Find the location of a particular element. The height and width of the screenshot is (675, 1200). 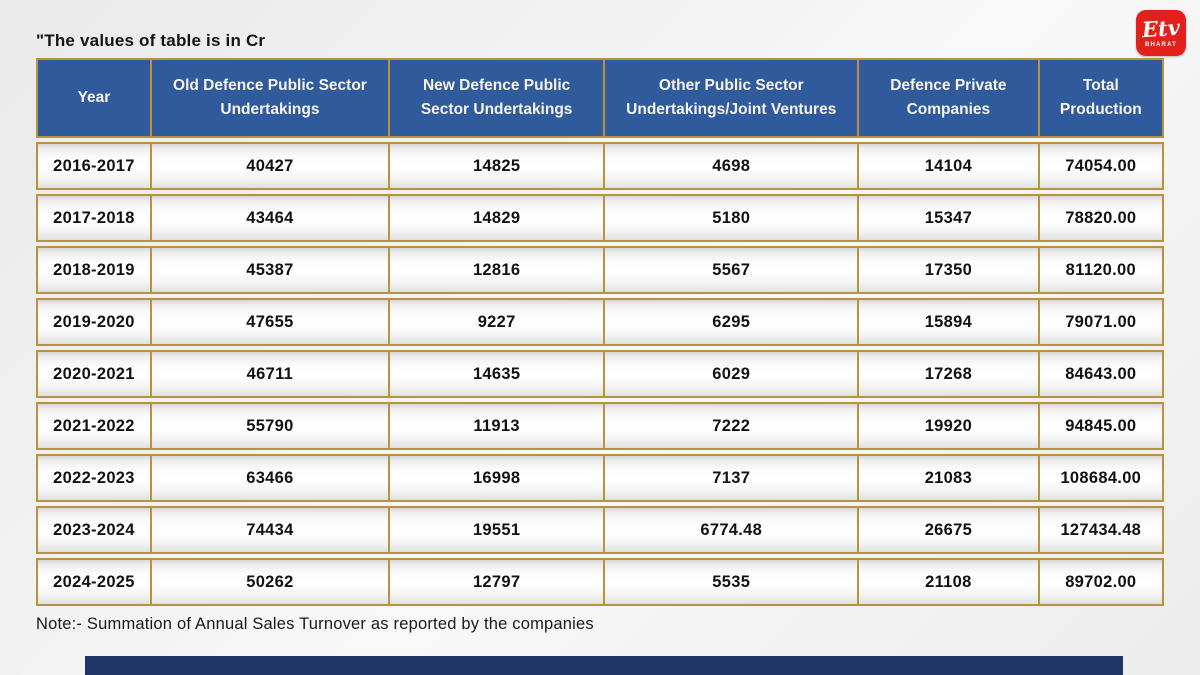

value-cell: 78820.00 is located at coordinates (1100, 218).